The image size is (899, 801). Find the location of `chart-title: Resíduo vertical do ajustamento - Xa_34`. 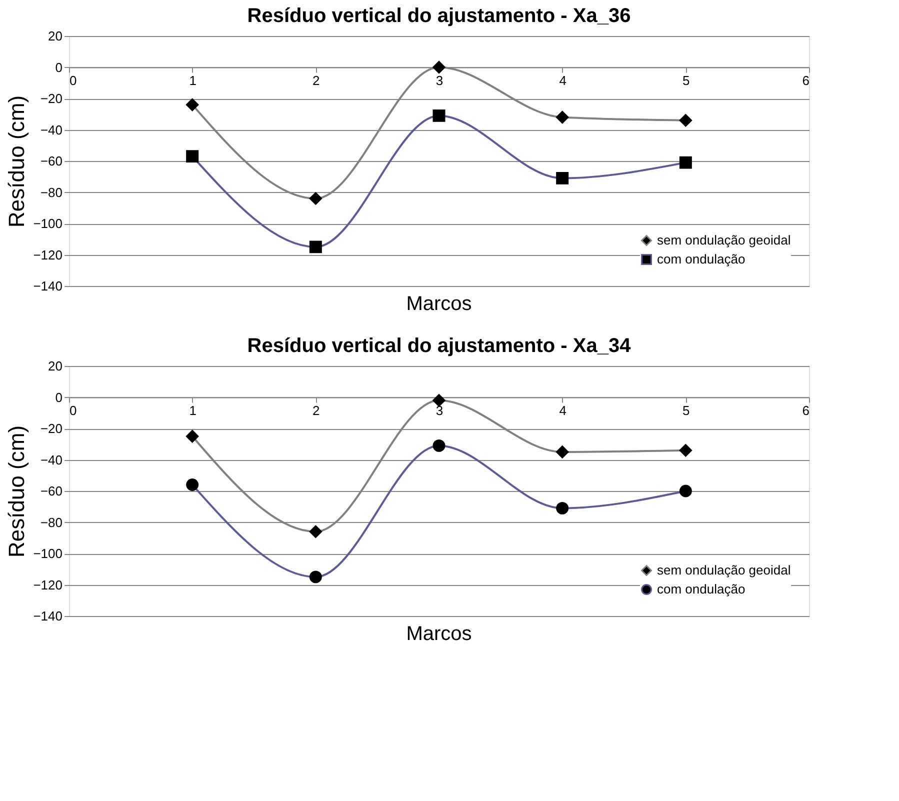

chart-title: Resíduo vertical do ajustamento - Xa_34 is located at coordinates (439, 346).